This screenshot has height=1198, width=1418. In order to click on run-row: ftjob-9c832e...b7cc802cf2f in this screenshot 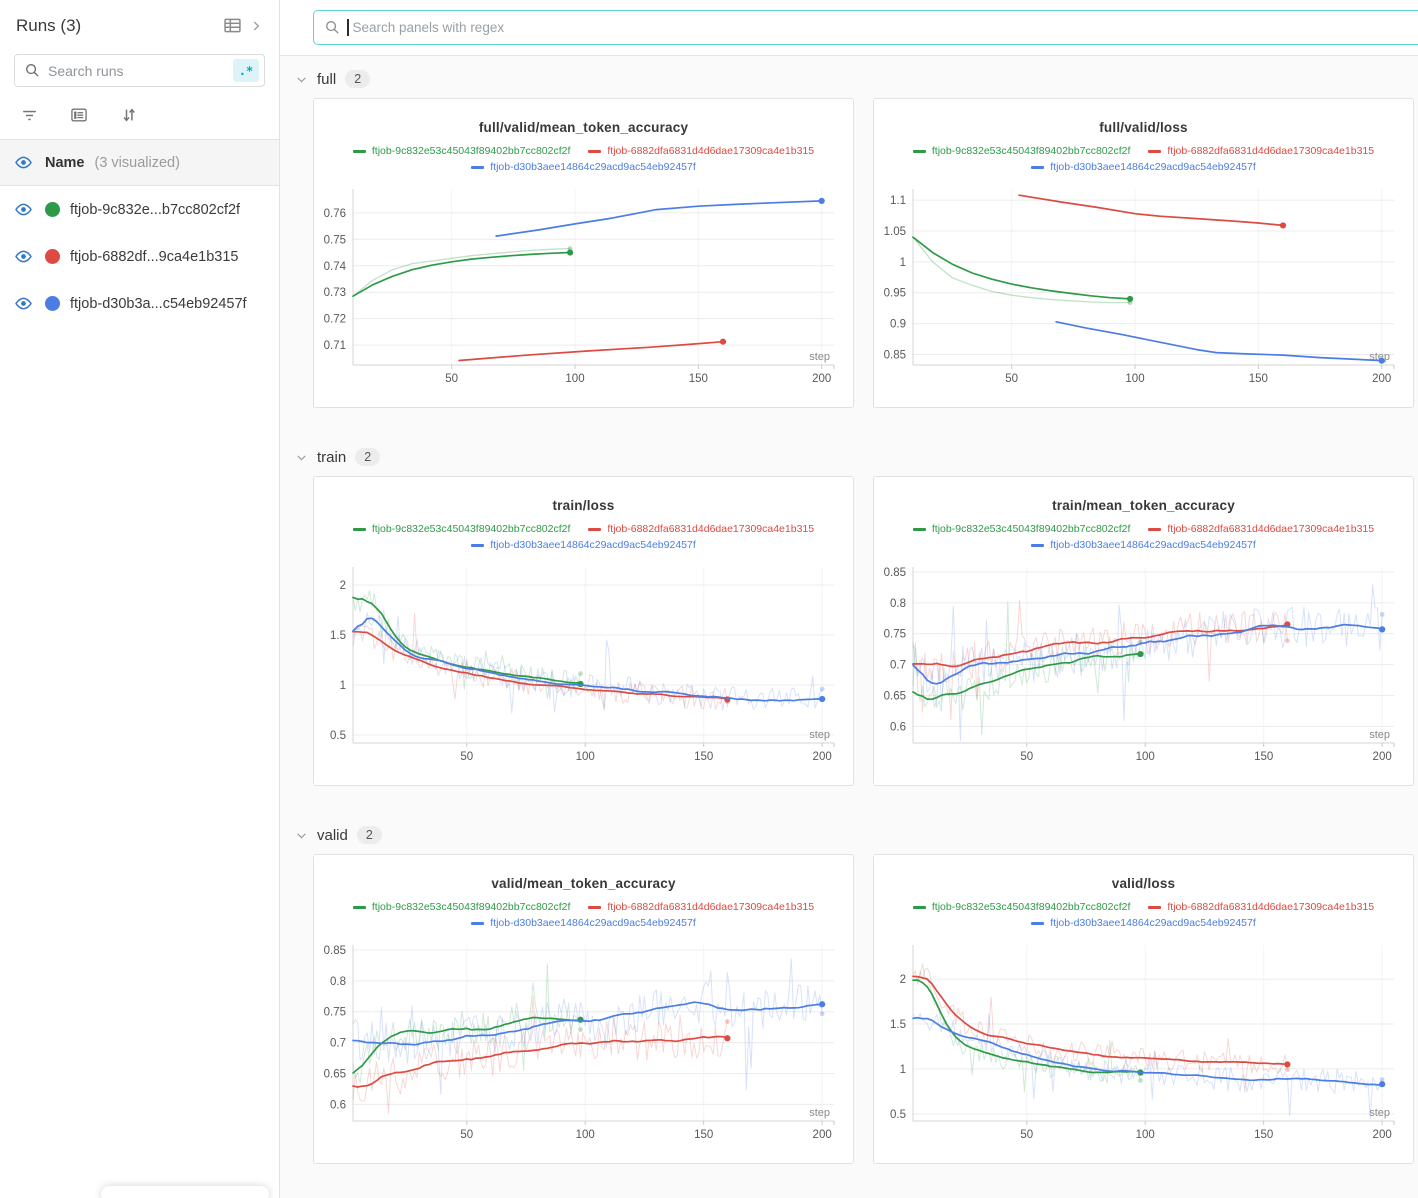, I will do `click(139, 209)`.